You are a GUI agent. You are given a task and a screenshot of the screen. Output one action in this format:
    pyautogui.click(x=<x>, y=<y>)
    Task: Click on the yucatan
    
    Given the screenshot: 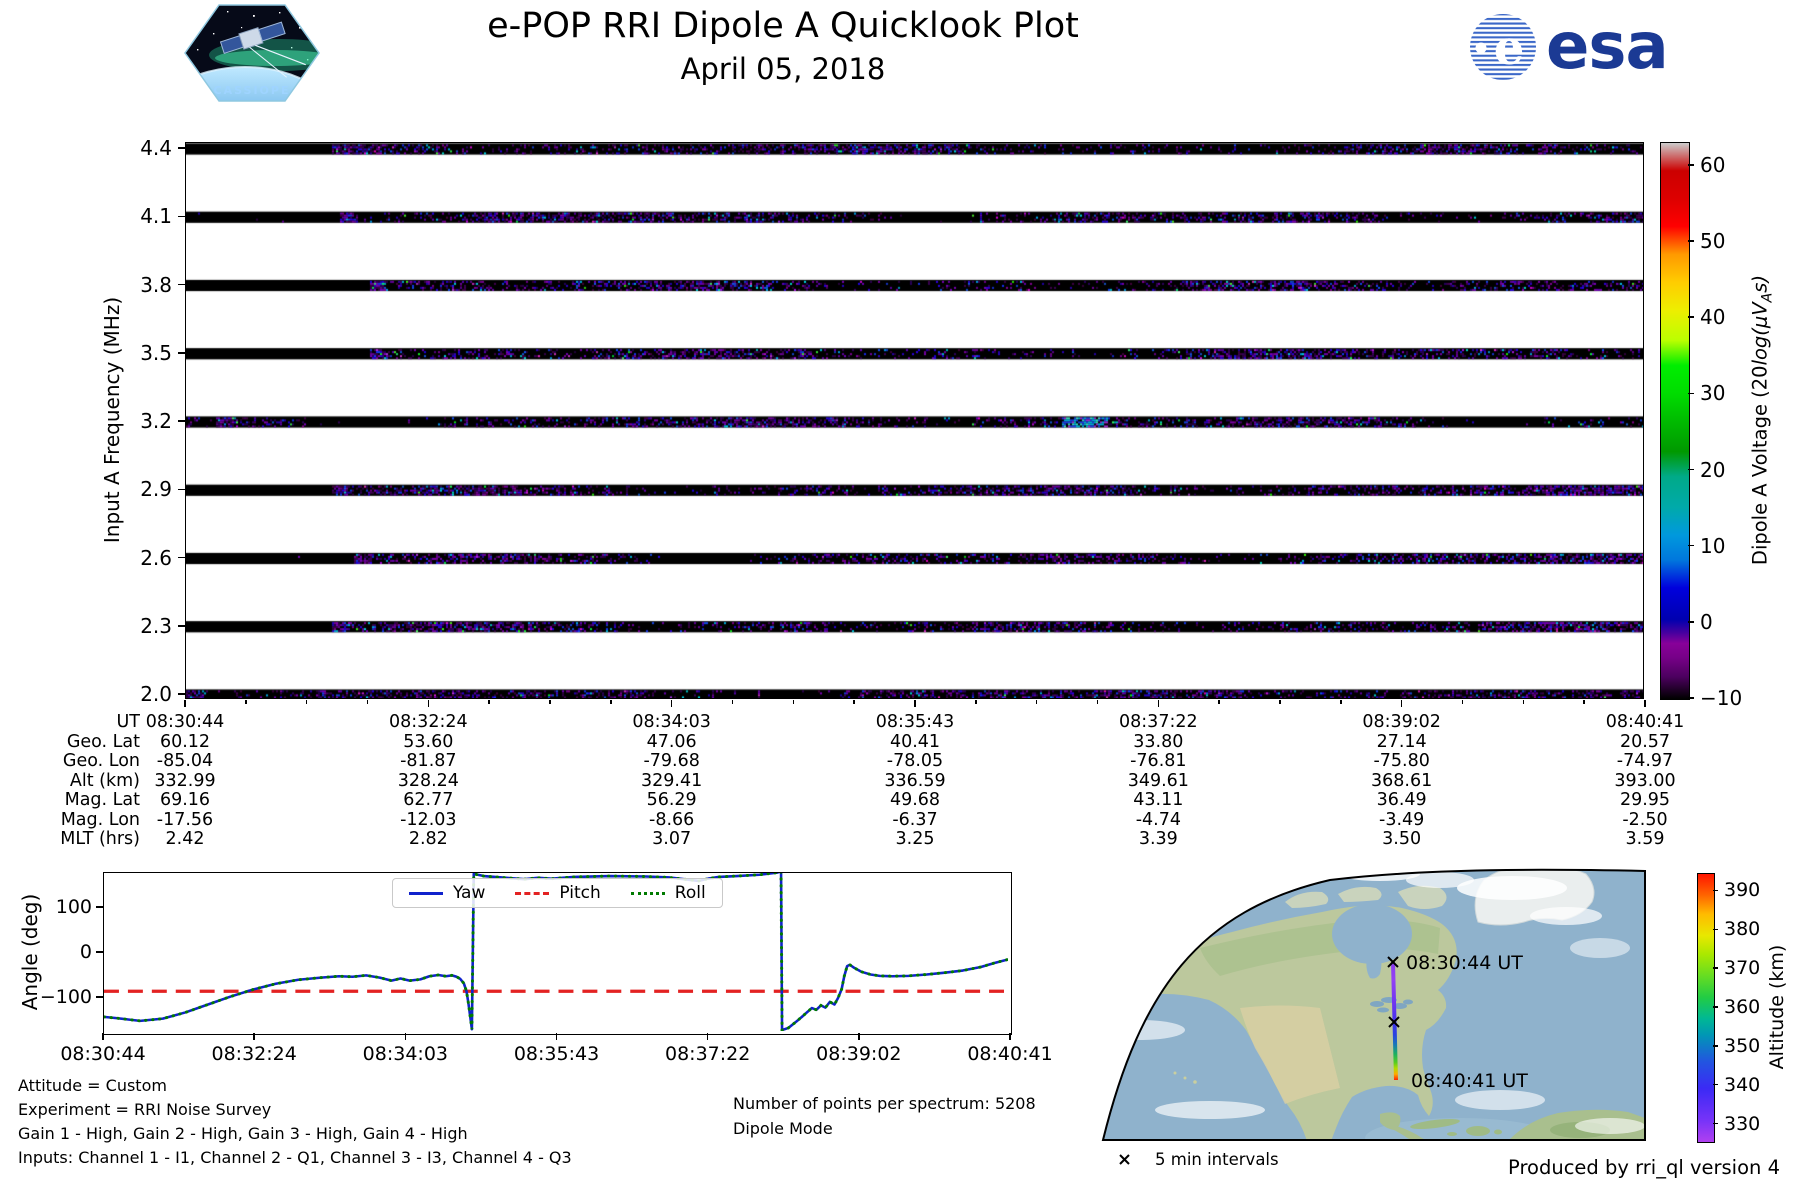 What is the action you would take?
    pyautogui.click(x=1390, y=1121)
    